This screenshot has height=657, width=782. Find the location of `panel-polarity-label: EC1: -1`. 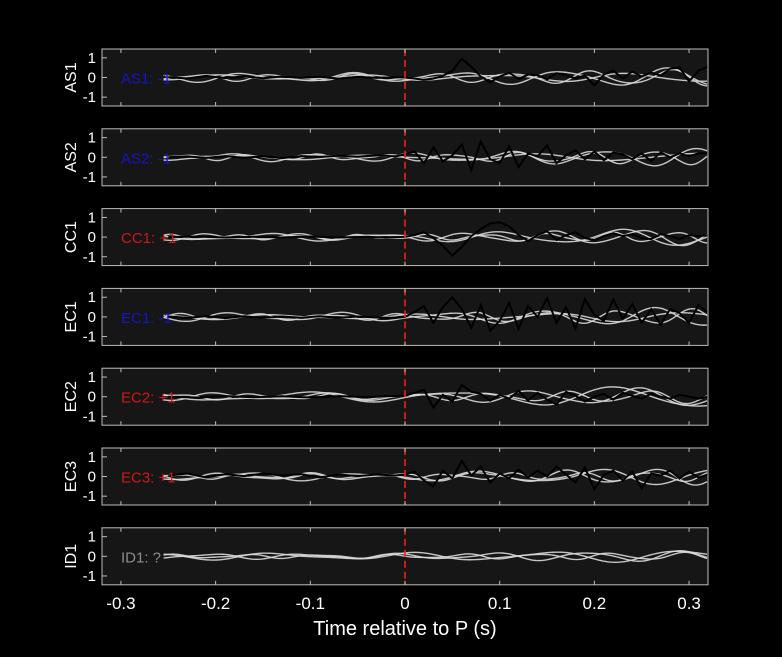

panel-polarity-label: EC1: -1 is located at coordinates (146, 318).